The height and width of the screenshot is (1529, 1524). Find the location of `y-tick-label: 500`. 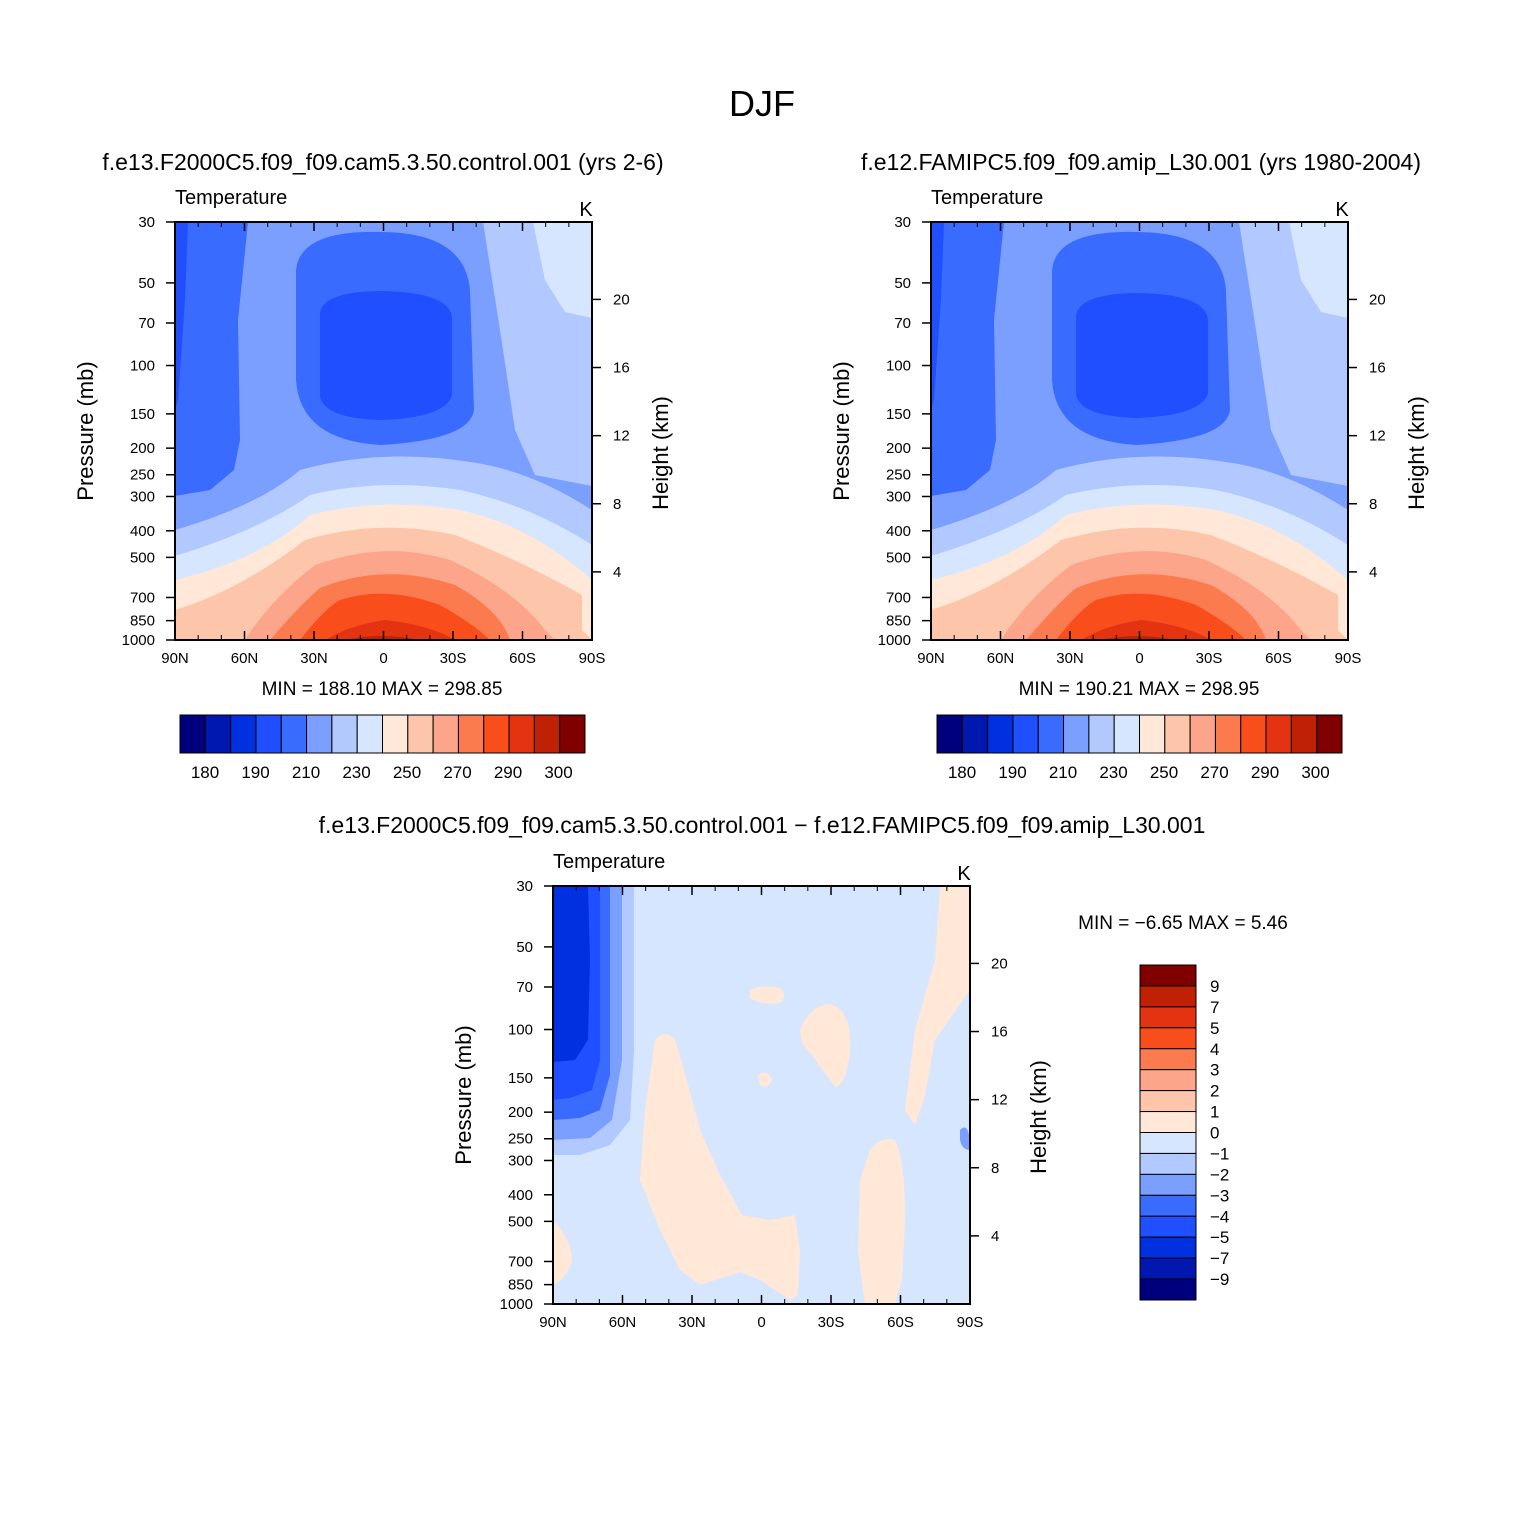

y-tick-label: 500 is located at coordinates (142, 557).